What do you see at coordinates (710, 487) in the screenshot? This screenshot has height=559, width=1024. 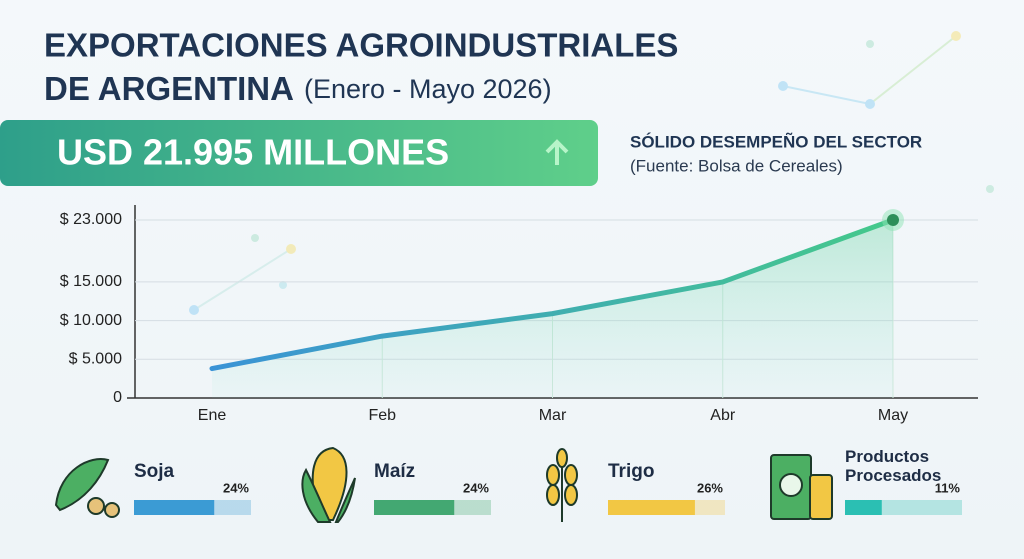 I see `value-label: 26%` at bounding box center [710, 487].